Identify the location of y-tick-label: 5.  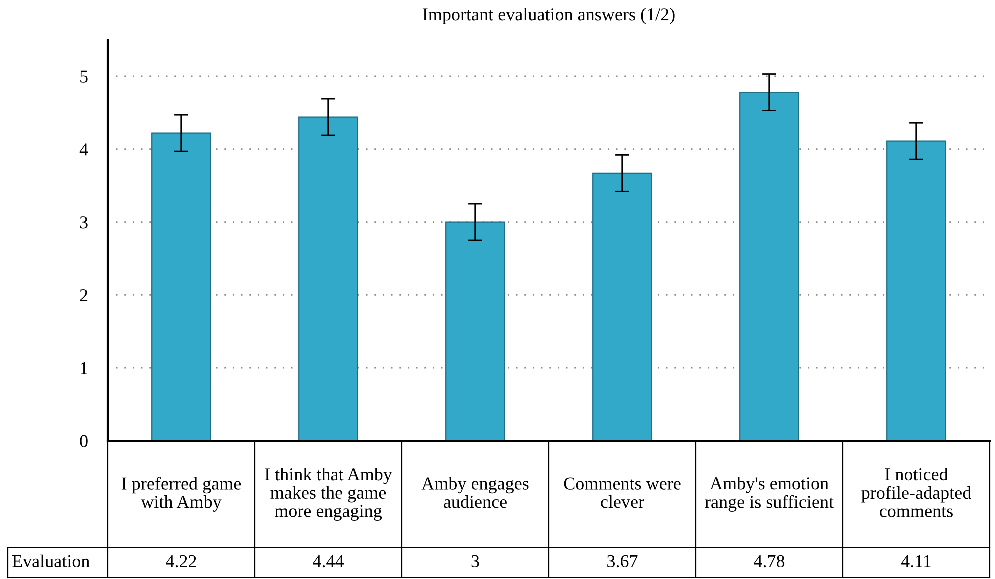
(84, 76).